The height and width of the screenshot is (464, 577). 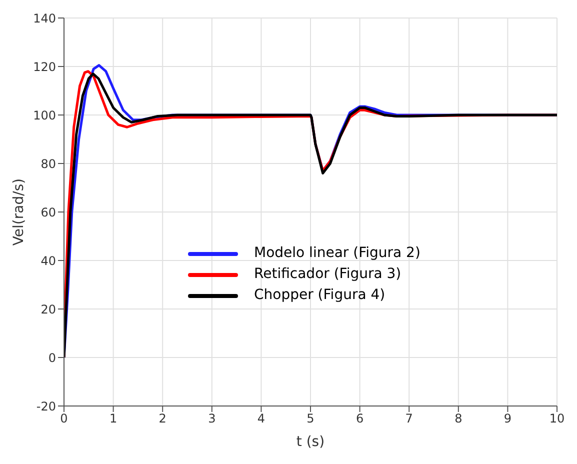 I want to click on x-tick-label: 4, so click(x=261, y=419).